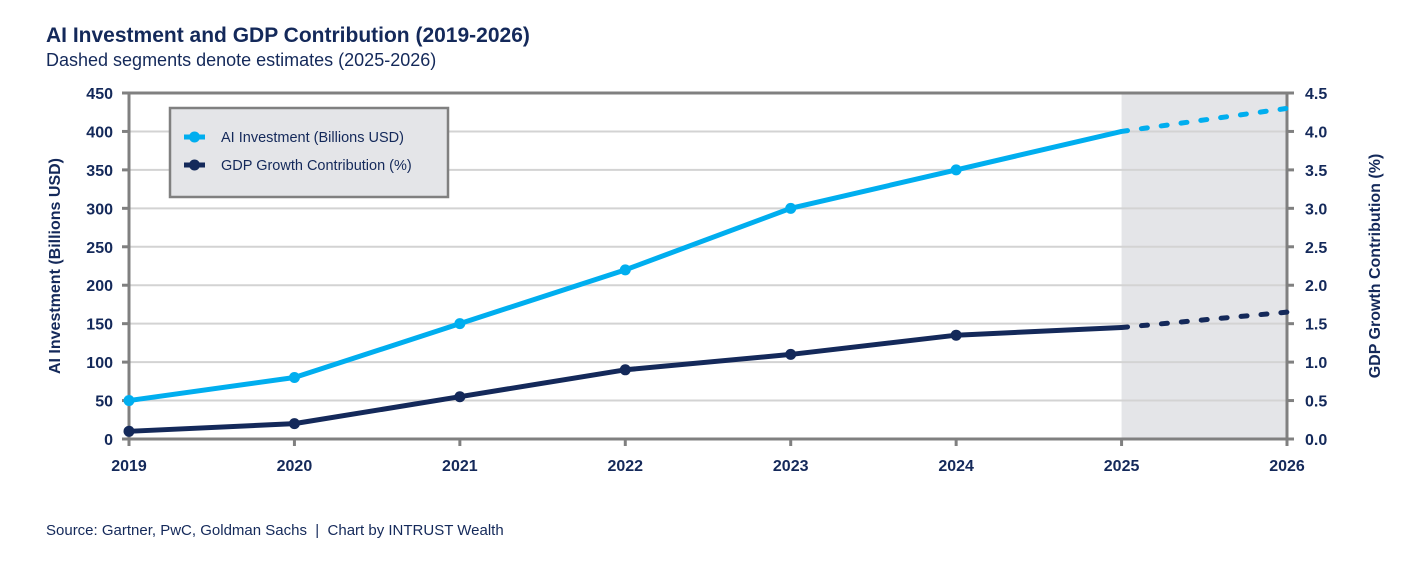  Describe the element at coordinates (1316, 248) in the screenshot. I see `y-tick-label-right: 2.5` at that location.